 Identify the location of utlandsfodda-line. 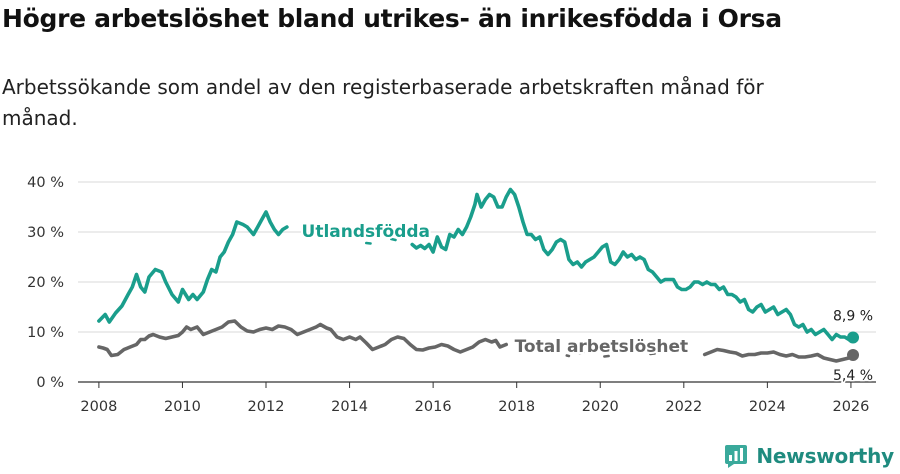
(193, 267).